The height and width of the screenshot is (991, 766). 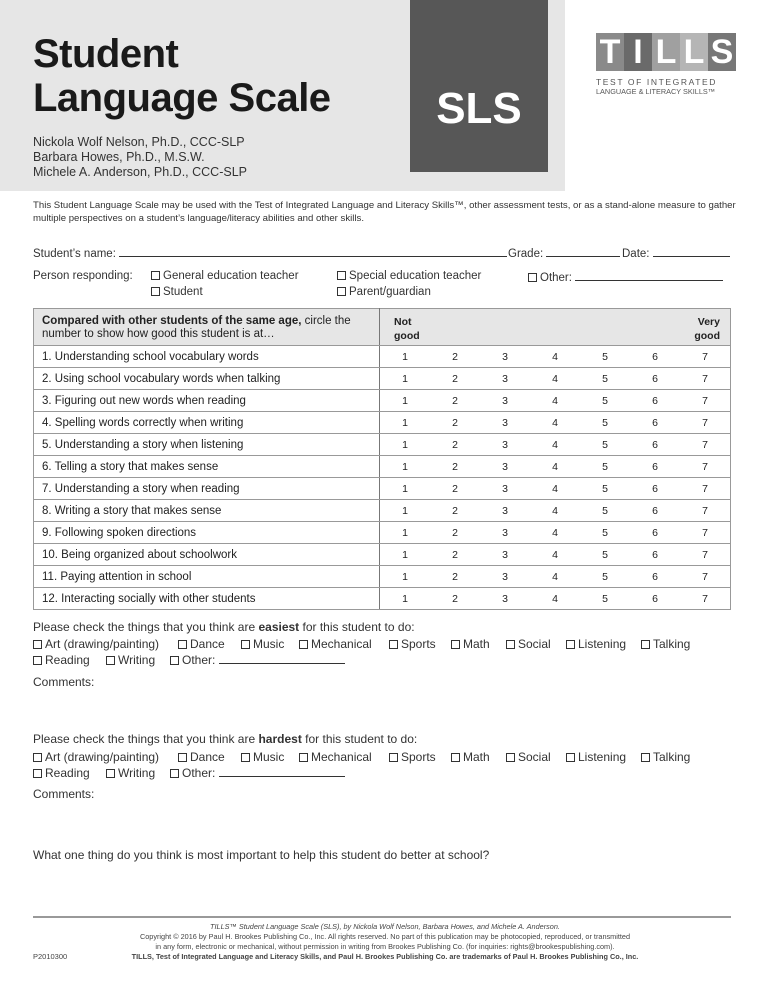 What do you see at coordinates (201, 644) in the screenshot?
I see `easiest-checkbox-dance: Dance` at bounding box center [201, 644].